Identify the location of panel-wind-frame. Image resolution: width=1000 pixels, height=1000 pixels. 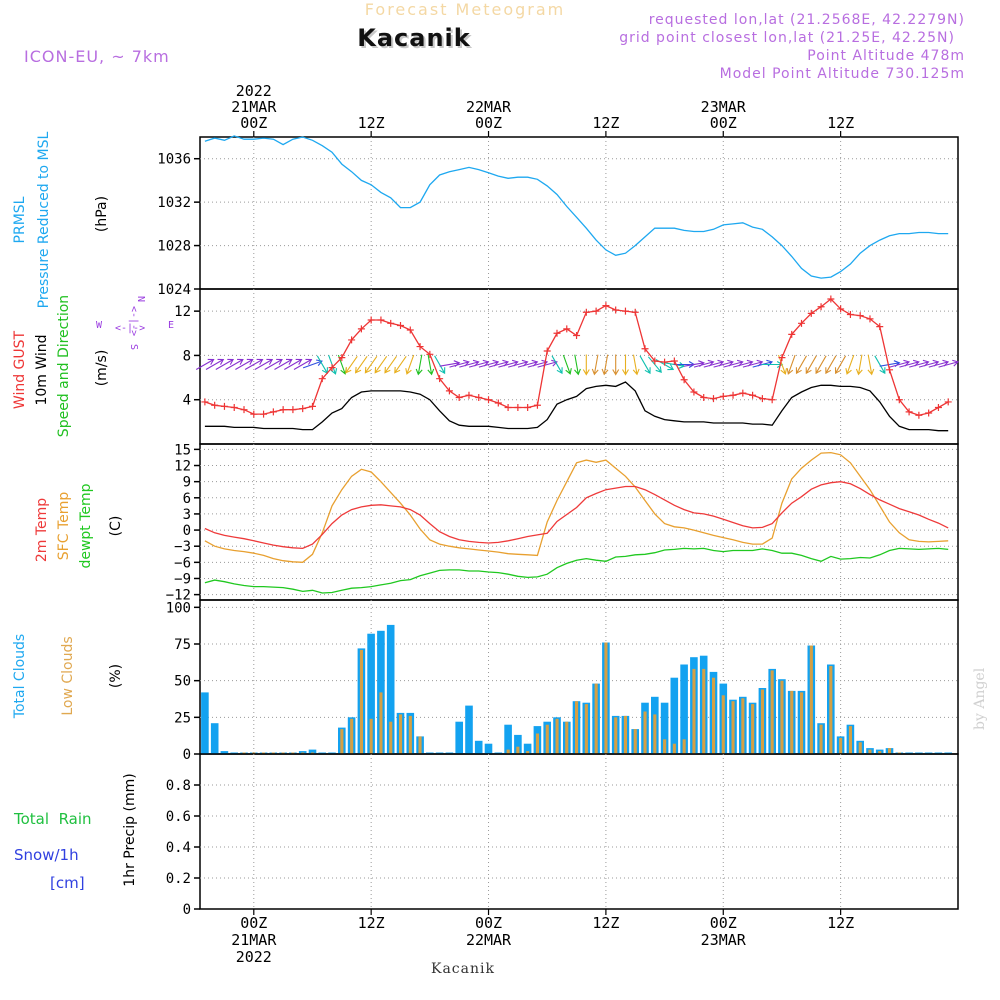
(579, 366).